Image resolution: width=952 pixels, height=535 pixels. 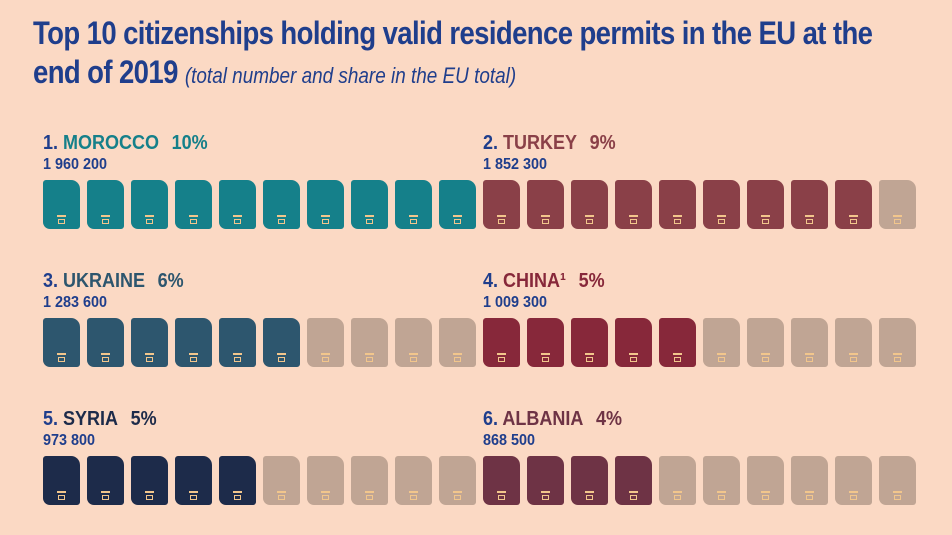 I want to click on country-heading: 4. CHINA¹ 5%, so click(x=544, y=281).